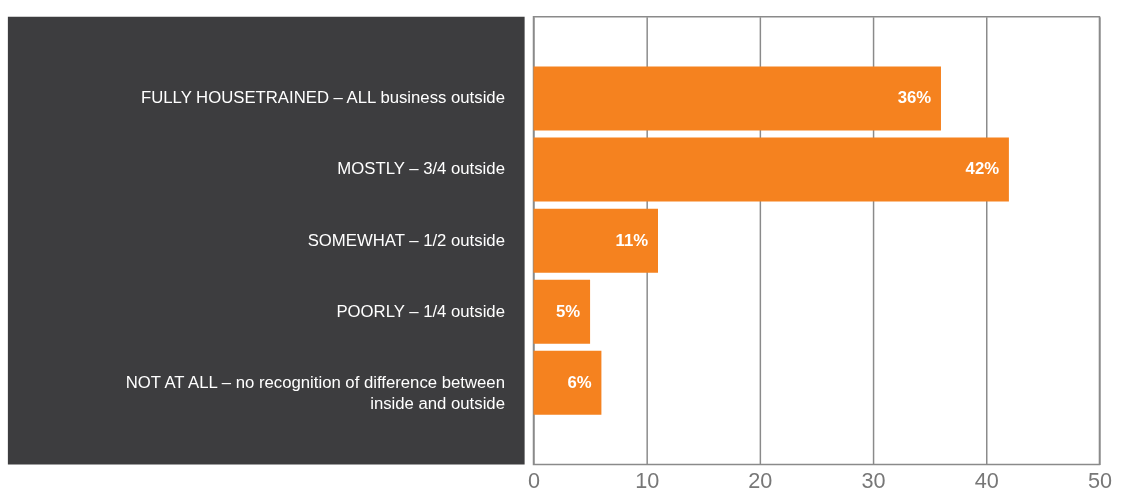 The width and height of the screenshot is (1128, 500). What do you see at coordinates (647, 480) in the screenshot?
I see `x-tick-label: 10` at bounding box center [647, 480].